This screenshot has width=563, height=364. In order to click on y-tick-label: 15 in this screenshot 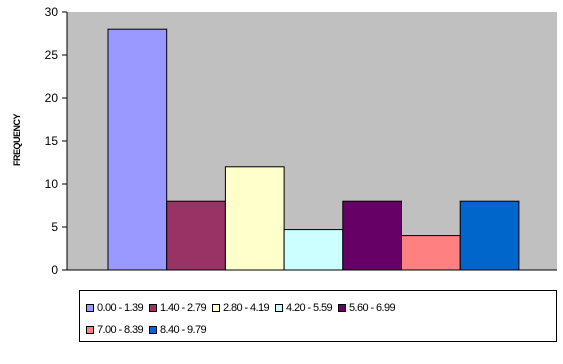, I will do `click(52, 141)`.